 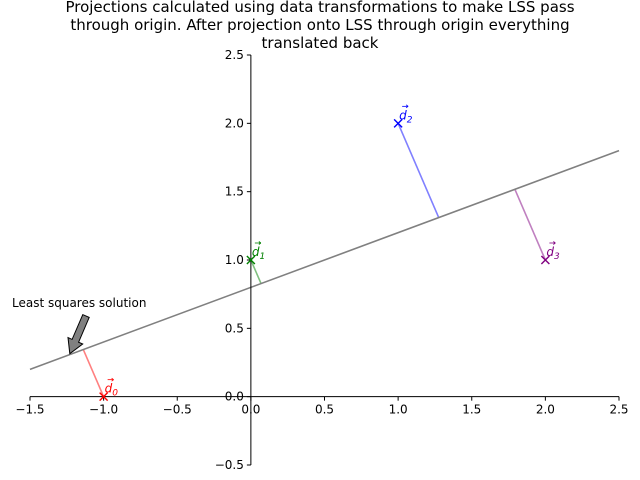 What do you see at coordinates (324, 410) in the screenshot?
I see `x-tick-label-4: 0.5` at bounding box center [324, 410].